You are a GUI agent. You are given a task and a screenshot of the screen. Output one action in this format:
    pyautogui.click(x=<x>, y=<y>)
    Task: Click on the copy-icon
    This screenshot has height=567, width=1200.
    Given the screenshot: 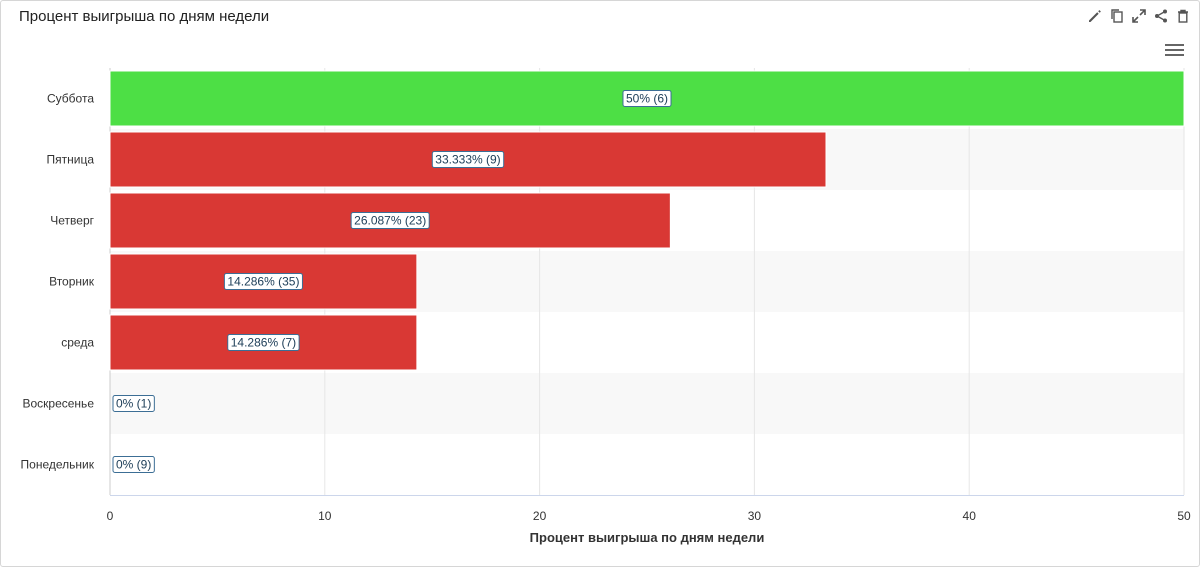 What is the action you would take?
    pyautogui.click(x=1116, y=16)
    